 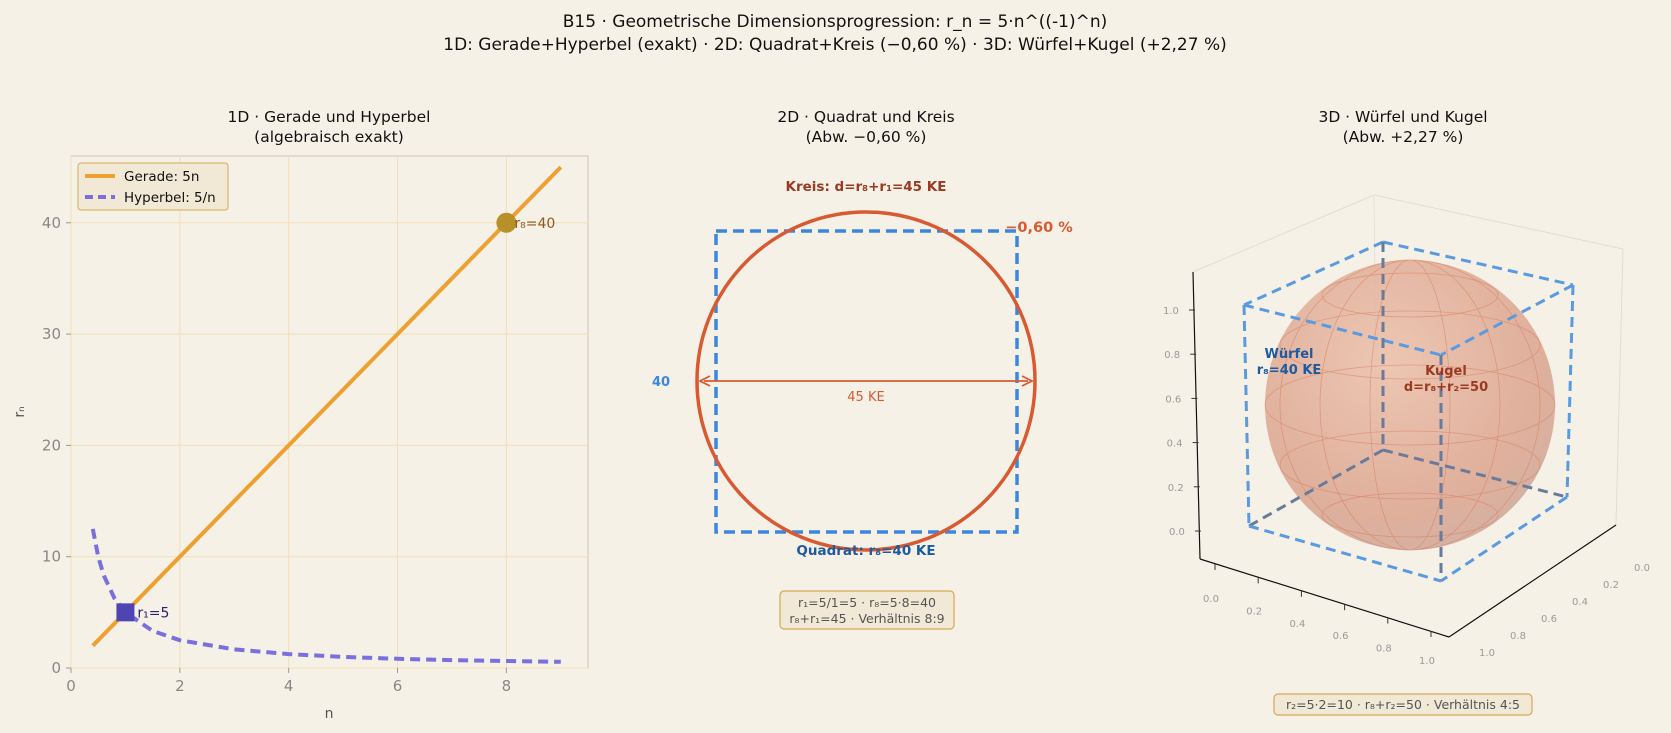 What do you see at coordinates (1532, 581) in the screenshot?
I see `y-axis-line` at bounding box center [1532, 581].